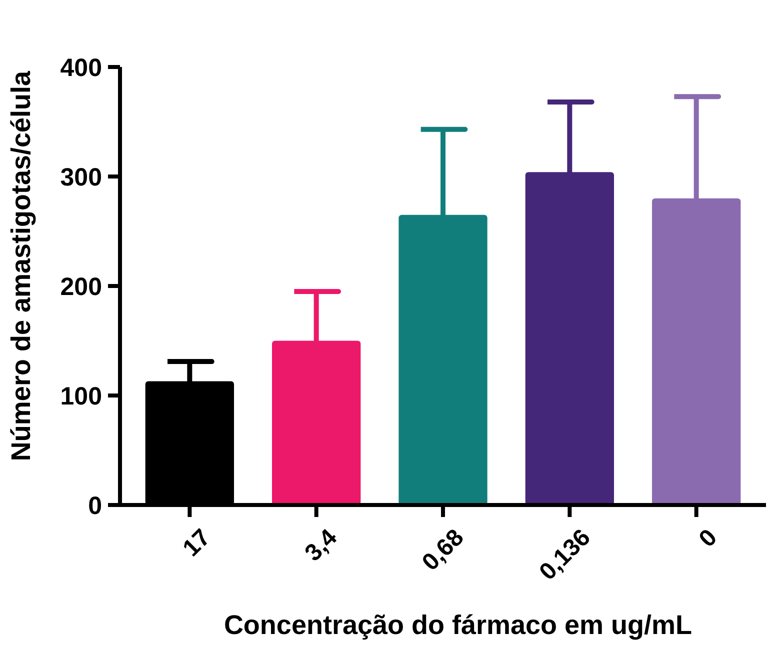  I want to click on y-tick-label: 200, so click(81, 286).